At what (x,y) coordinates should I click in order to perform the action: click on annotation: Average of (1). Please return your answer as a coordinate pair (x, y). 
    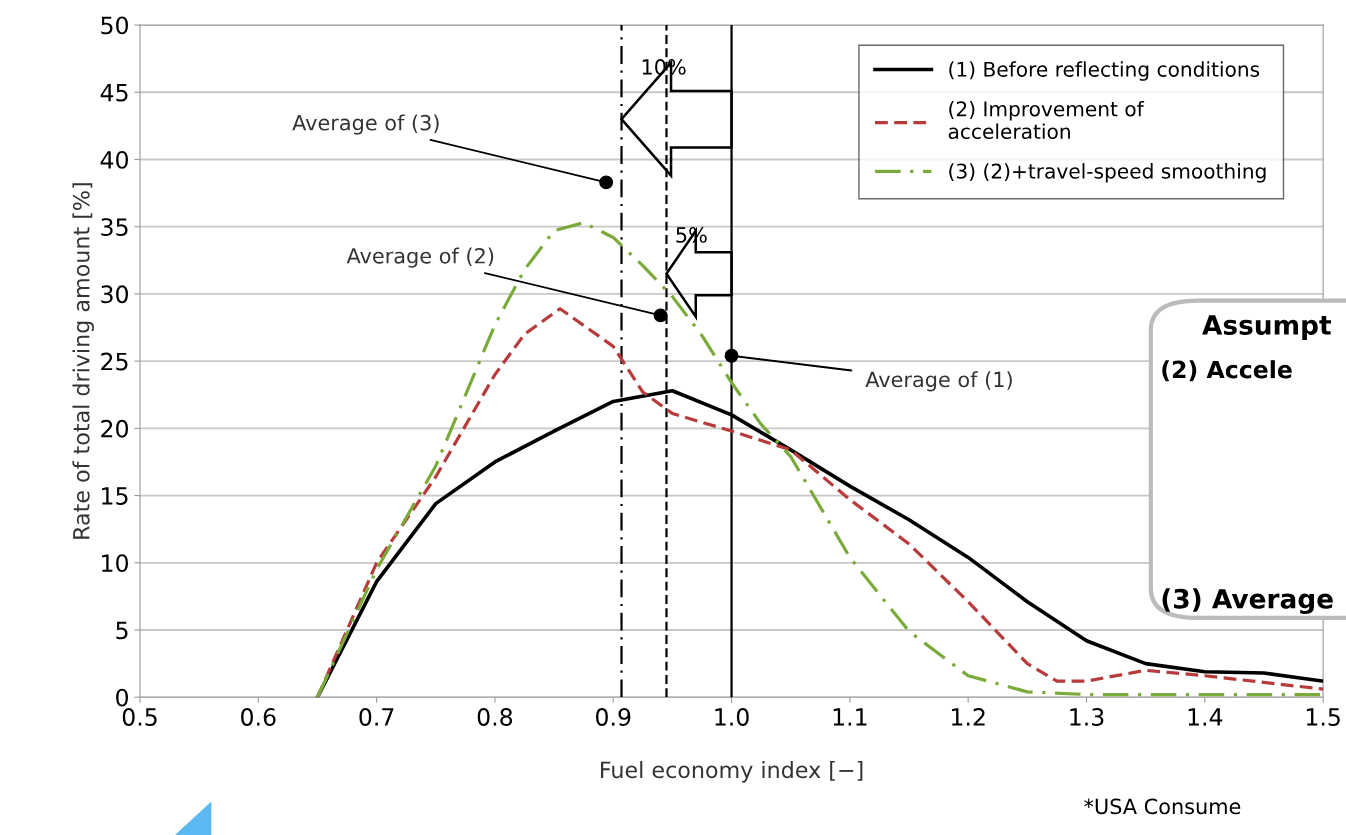
    Looking at the image, I should click on (938, 381).